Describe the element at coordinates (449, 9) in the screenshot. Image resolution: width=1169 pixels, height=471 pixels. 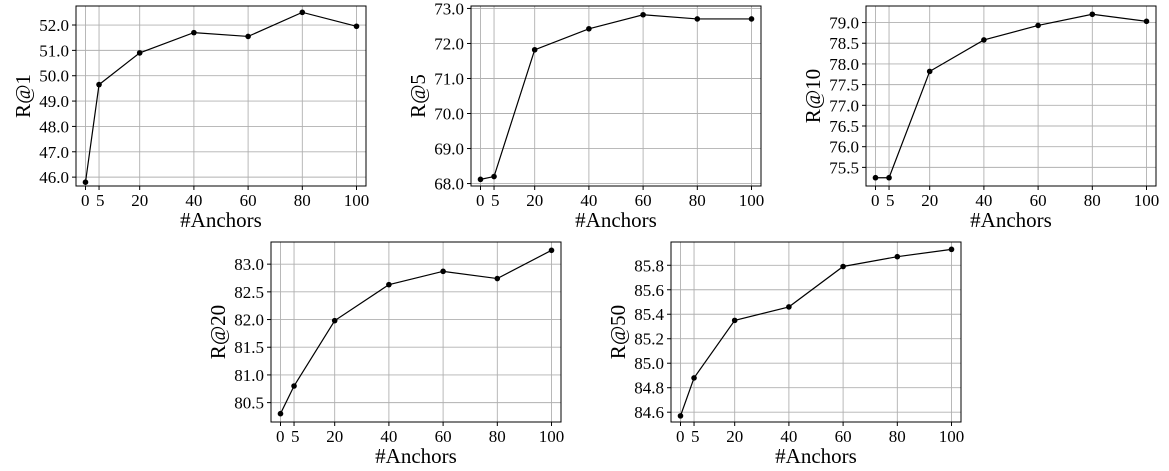
I see `y-tick-label: 73.0` at that location.